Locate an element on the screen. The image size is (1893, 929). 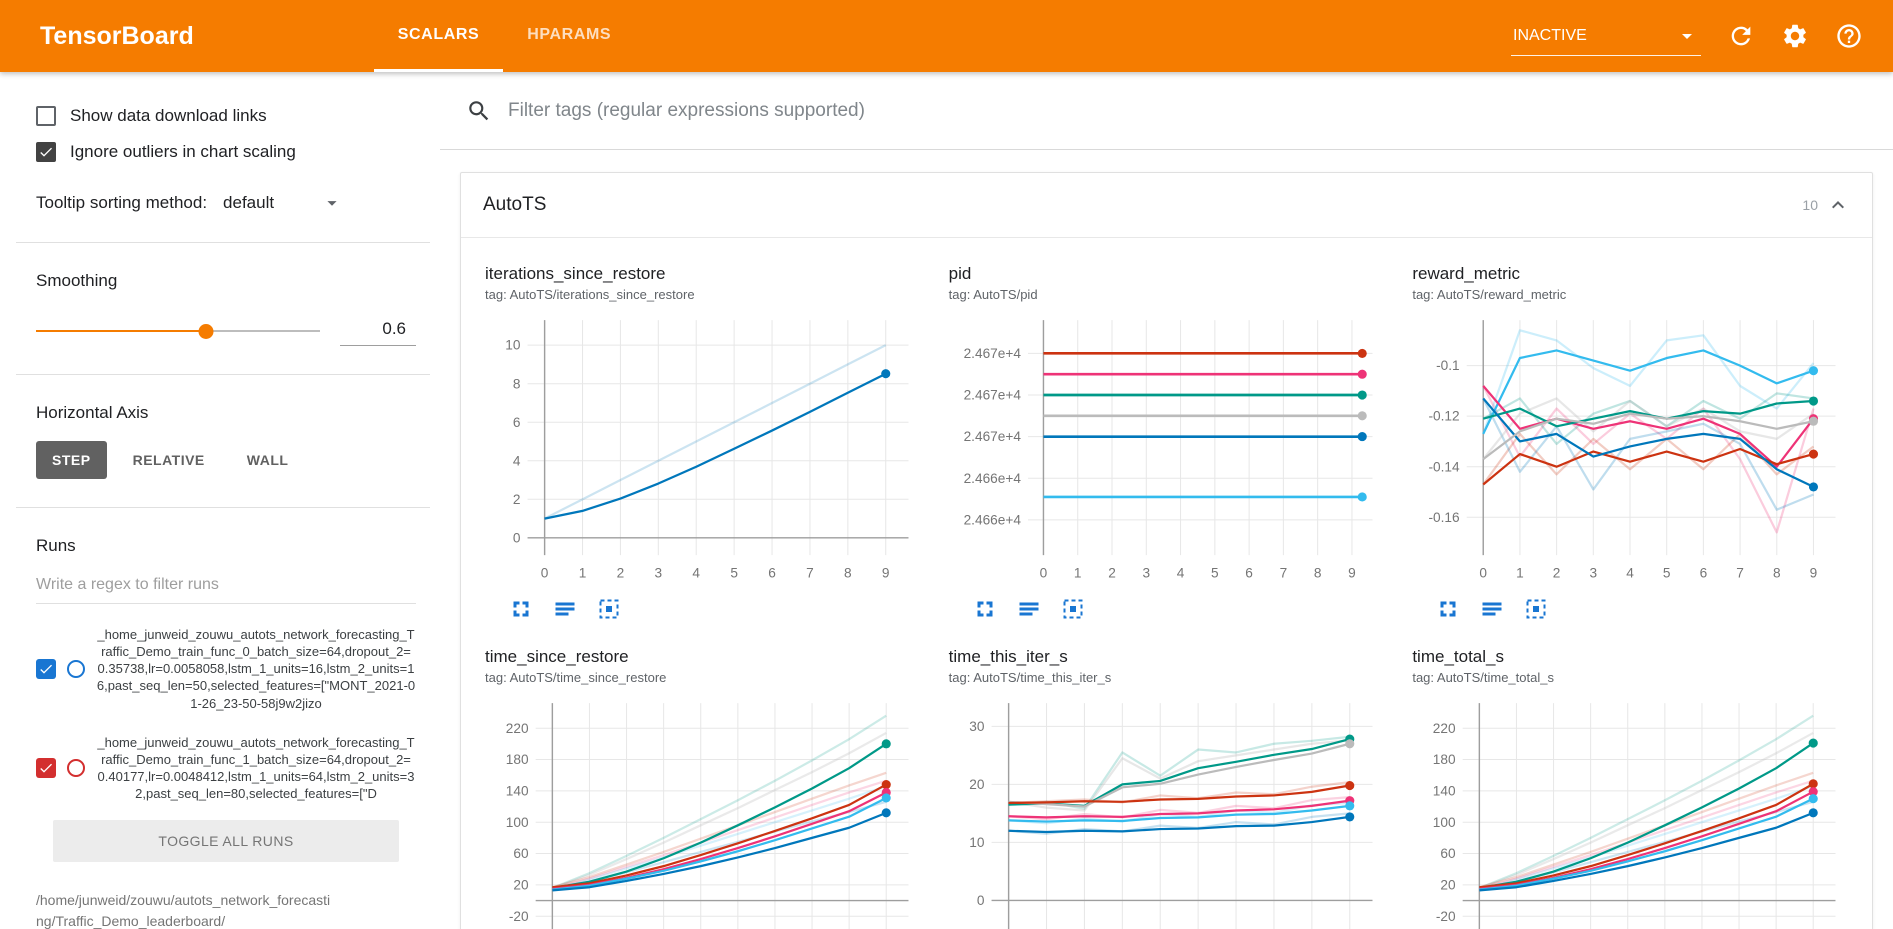
search-icon is located at coordinates (479, 111).